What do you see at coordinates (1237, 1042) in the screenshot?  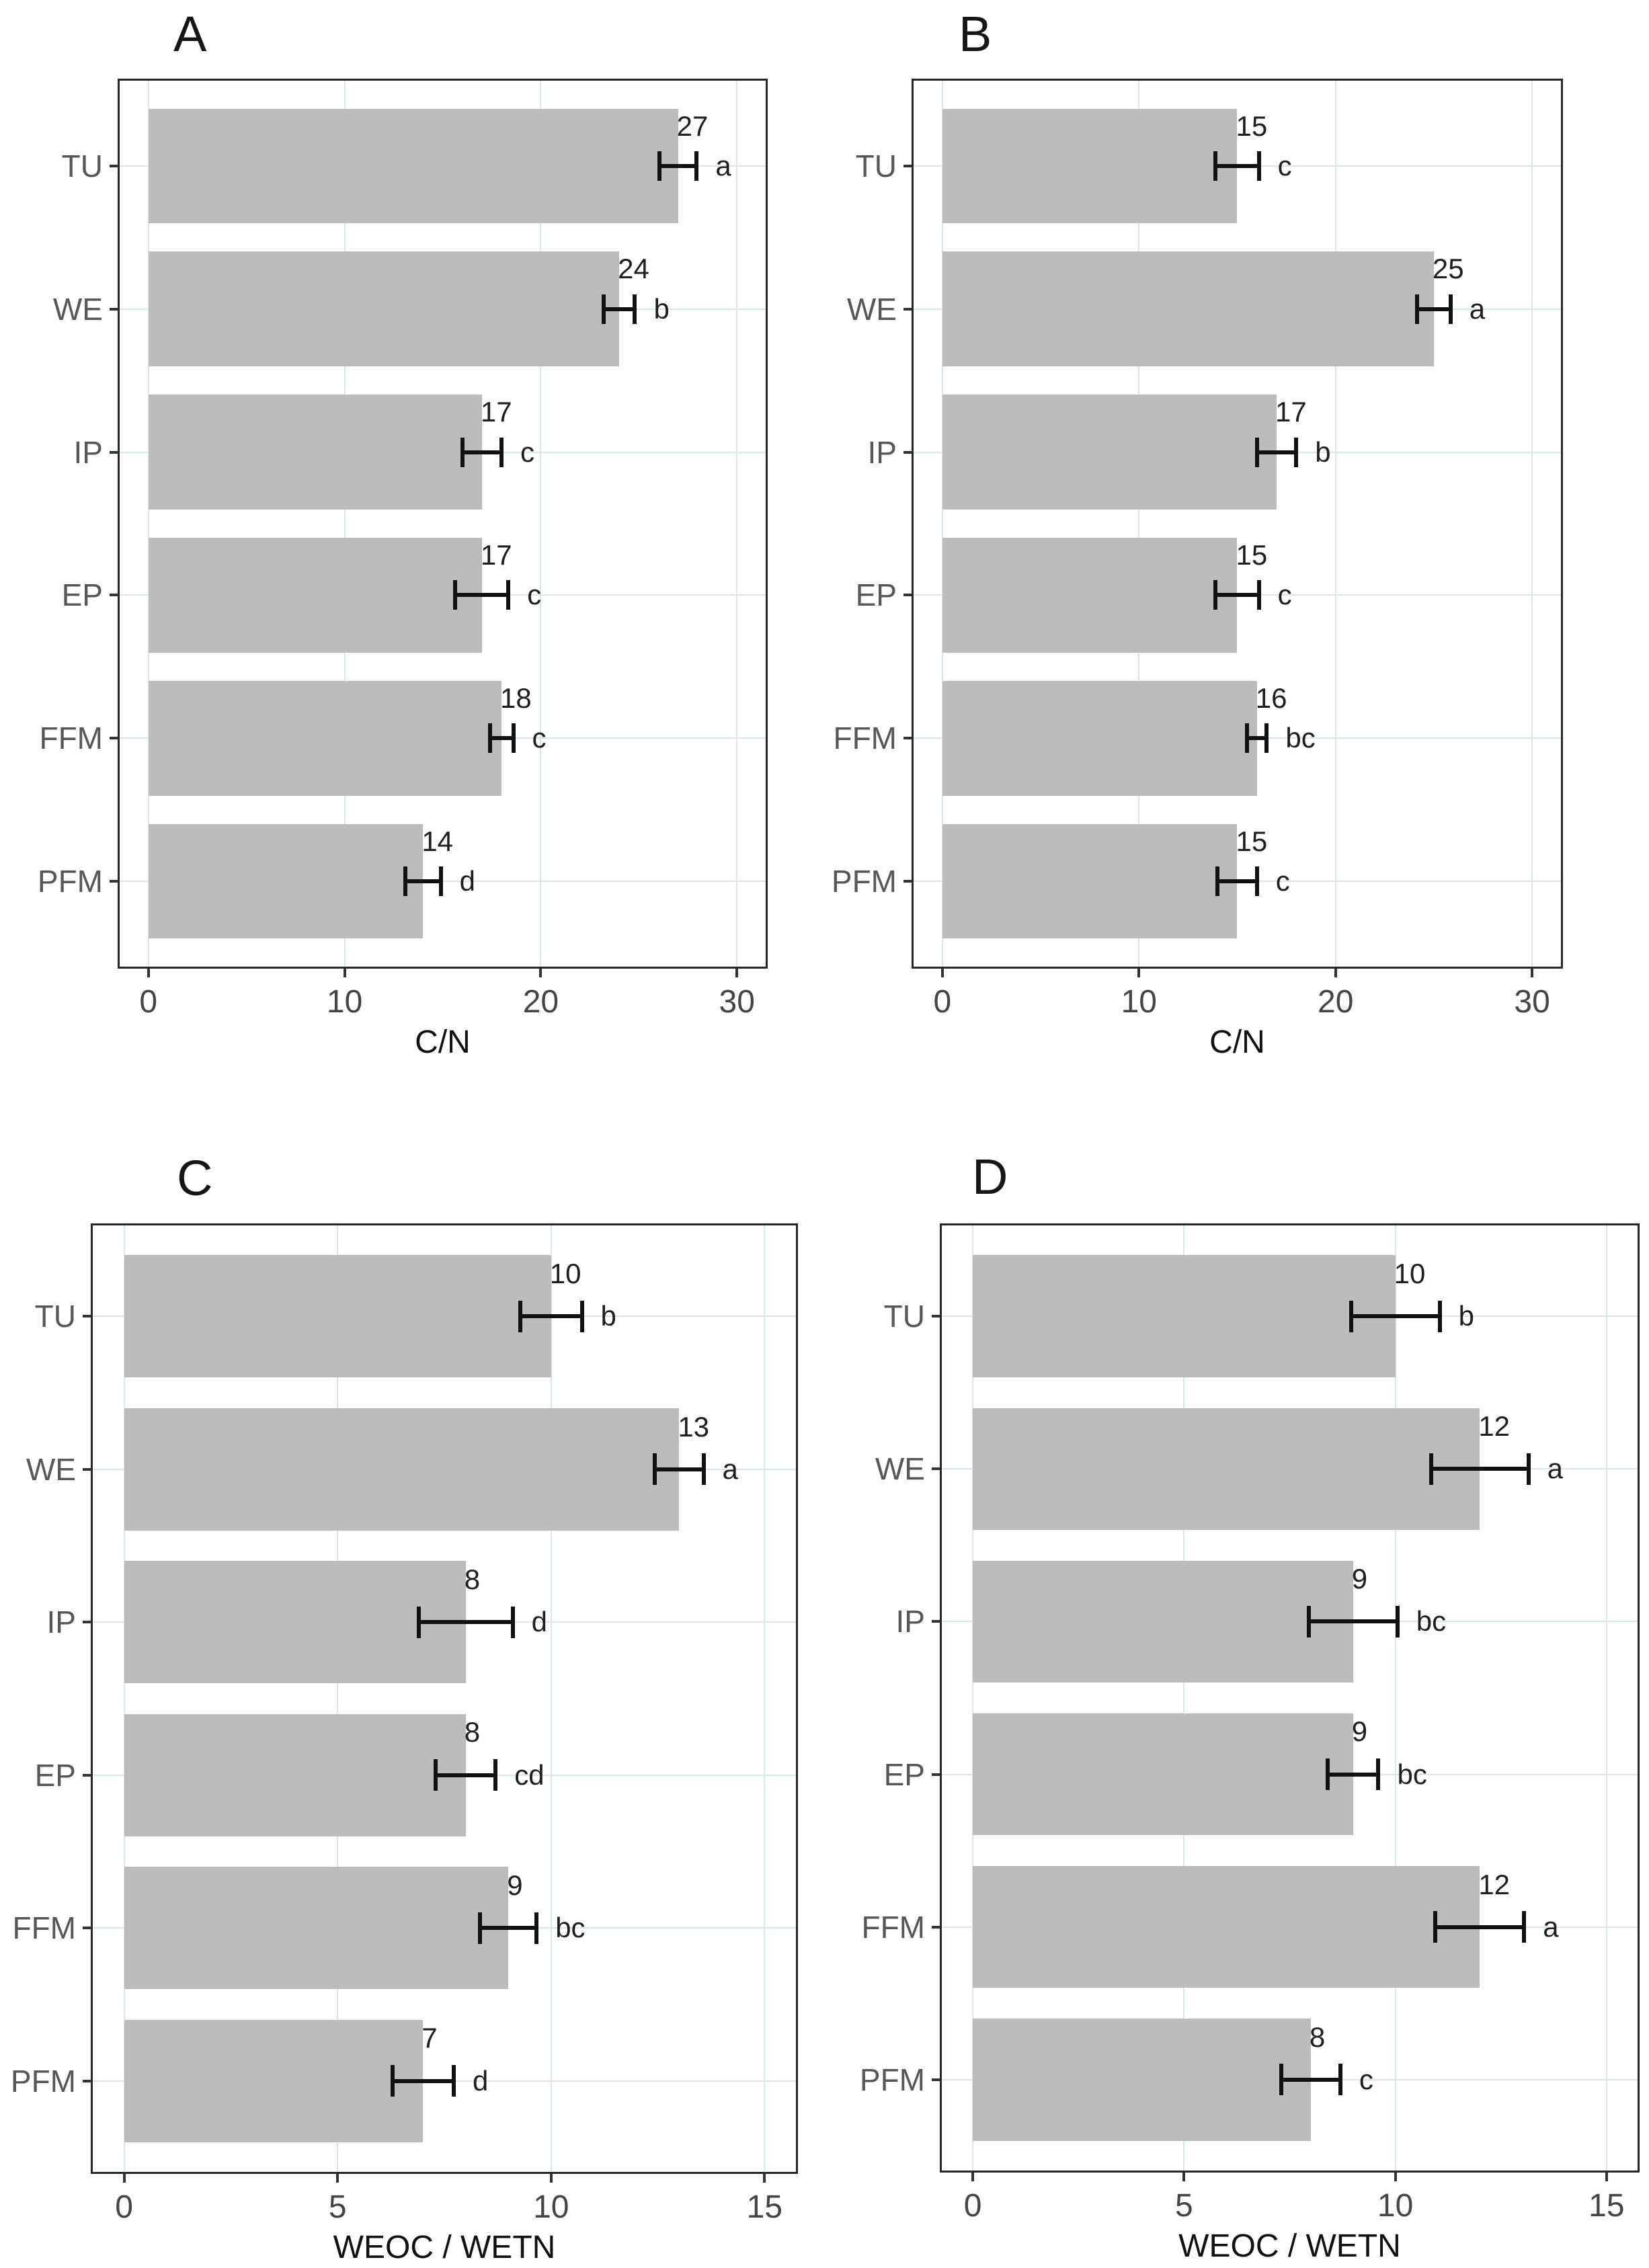 I see `x-axis-title: C/N` at bounding box center [1237, 1042].